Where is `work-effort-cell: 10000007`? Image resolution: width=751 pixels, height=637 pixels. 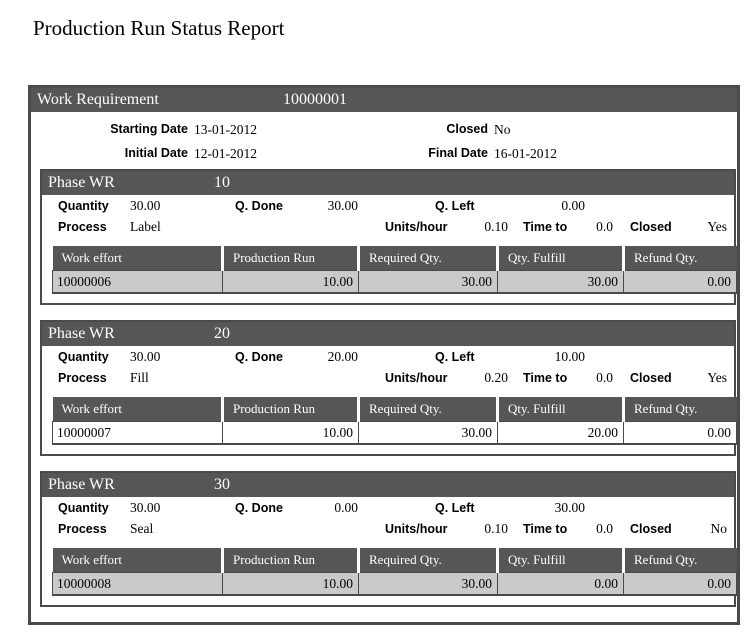
work-effort-cell: 10000007 is located at coordinates (137, 433).